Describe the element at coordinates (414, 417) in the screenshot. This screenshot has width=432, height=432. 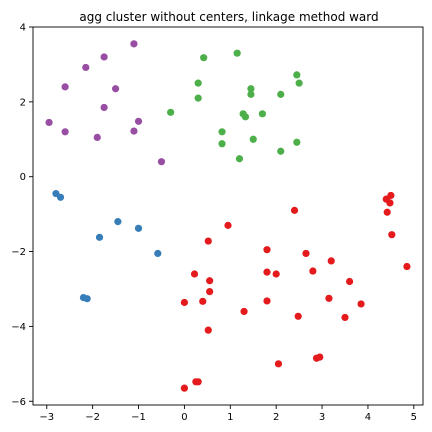
I see `x-tick-label: 5` at that location.